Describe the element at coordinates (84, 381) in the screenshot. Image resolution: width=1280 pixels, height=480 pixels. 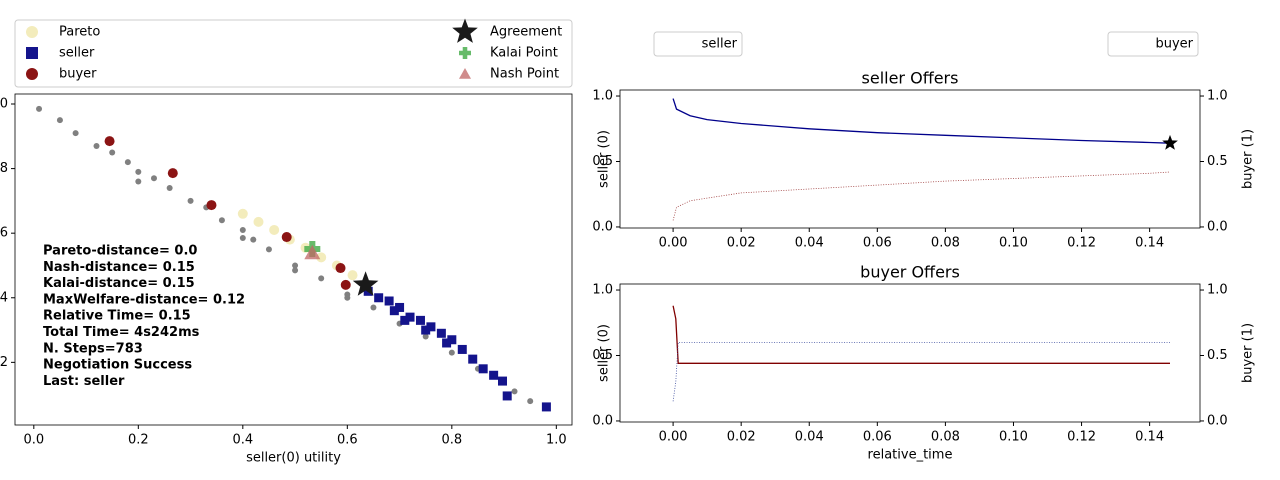
I see `annotation: Last: seller` at that location.